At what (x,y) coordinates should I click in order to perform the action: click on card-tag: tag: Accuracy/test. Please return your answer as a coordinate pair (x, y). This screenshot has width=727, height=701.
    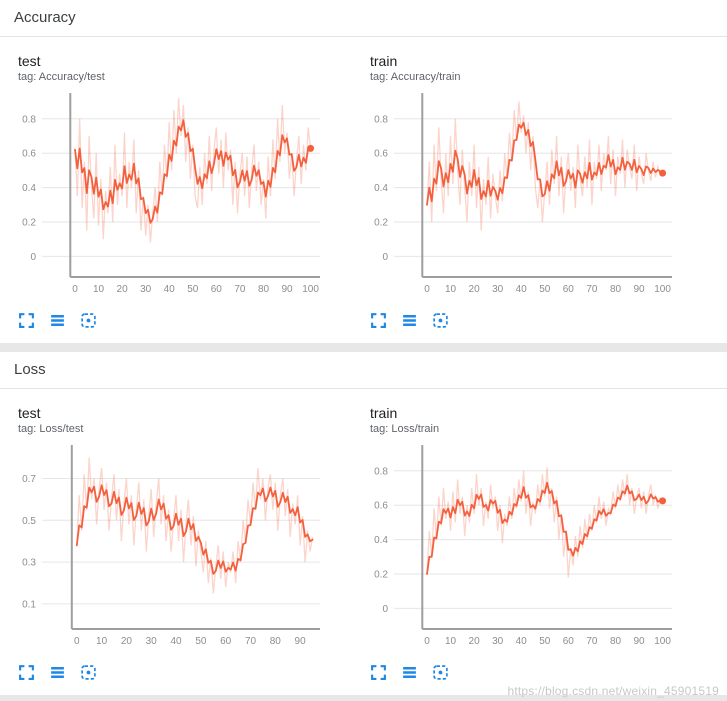
    Looking at the image, I should click on (61, 77).